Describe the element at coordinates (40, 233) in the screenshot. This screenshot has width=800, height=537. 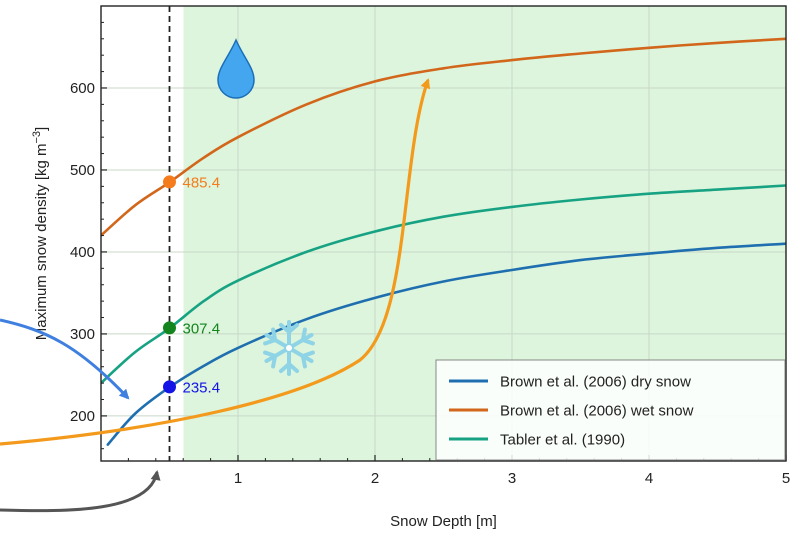
I see `y-axis-label: Maximum snow density [kg m−3]` at that location.